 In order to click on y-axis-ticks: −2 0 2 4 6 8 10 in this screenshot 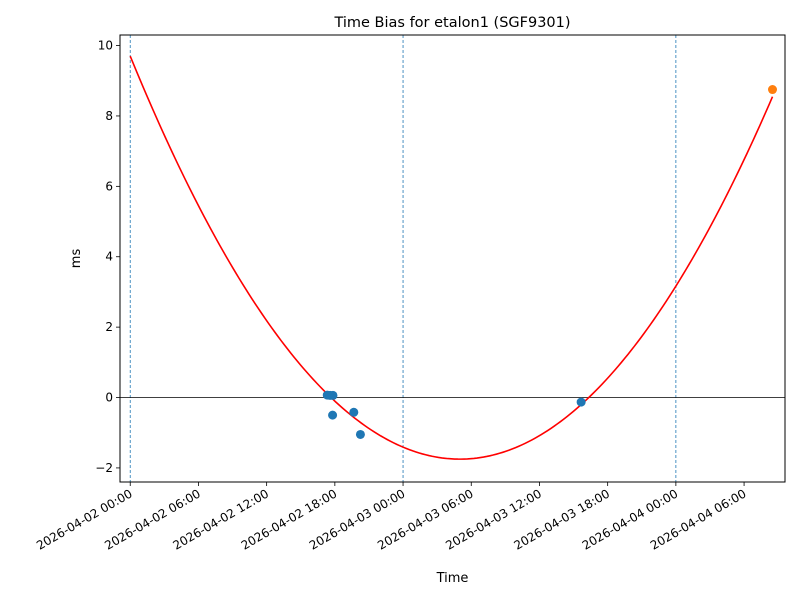, I will do `click(107, 257)`.